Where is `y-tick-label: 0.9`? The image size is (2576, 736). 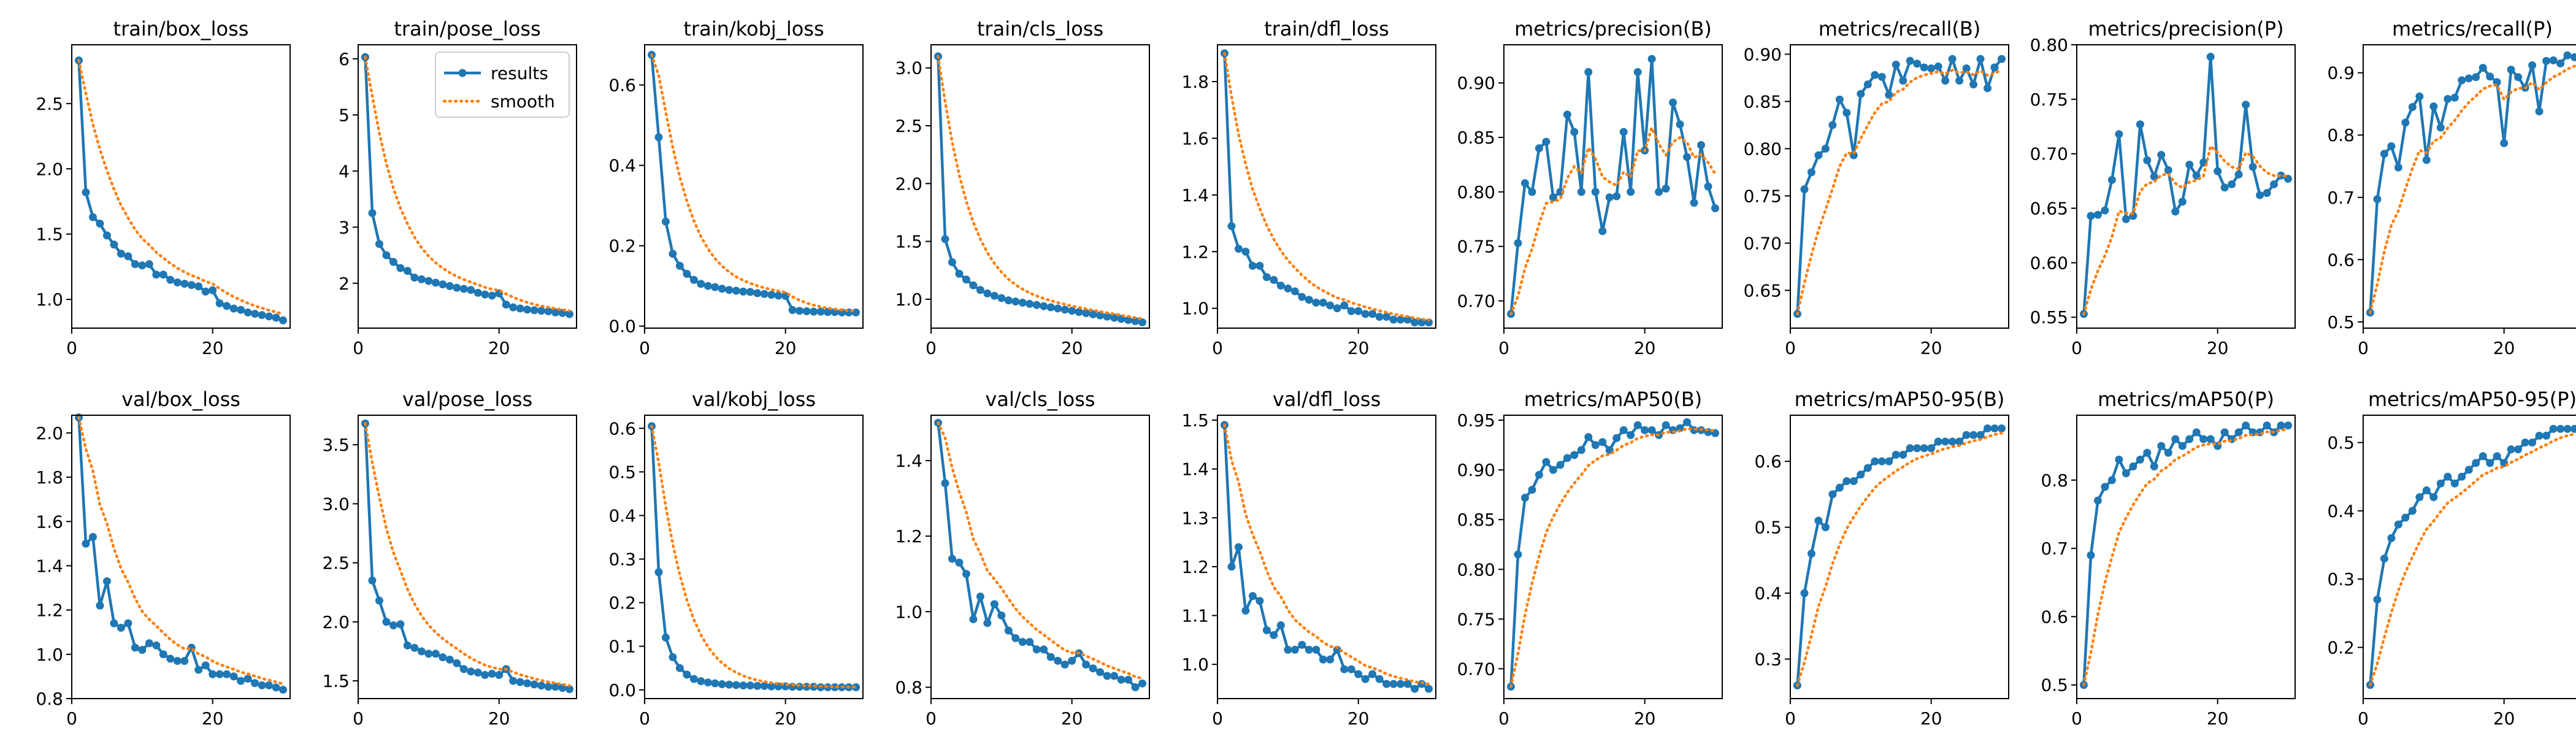 y-tick-label: 0.9 is located at coordinates (2341, 73).